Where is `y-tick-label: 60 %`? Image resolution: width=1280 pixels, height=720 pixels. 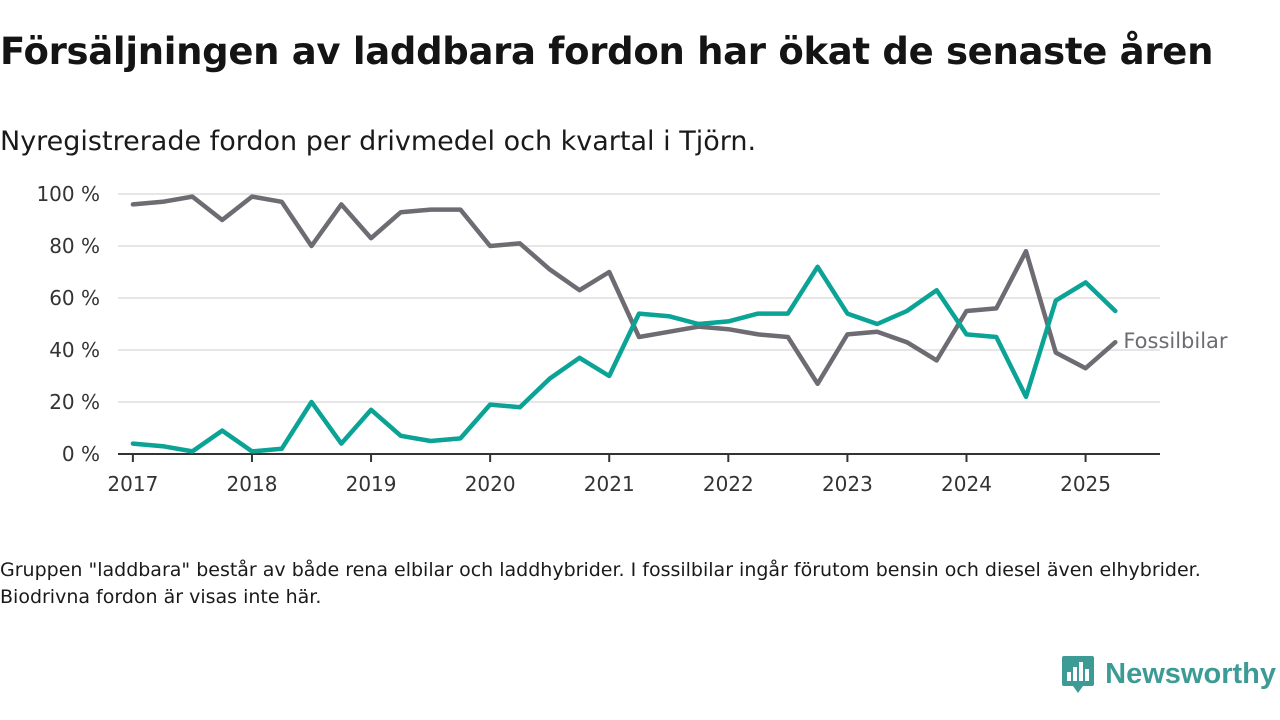 y-tick-label: 60 % is located at coordinates (74, 298).